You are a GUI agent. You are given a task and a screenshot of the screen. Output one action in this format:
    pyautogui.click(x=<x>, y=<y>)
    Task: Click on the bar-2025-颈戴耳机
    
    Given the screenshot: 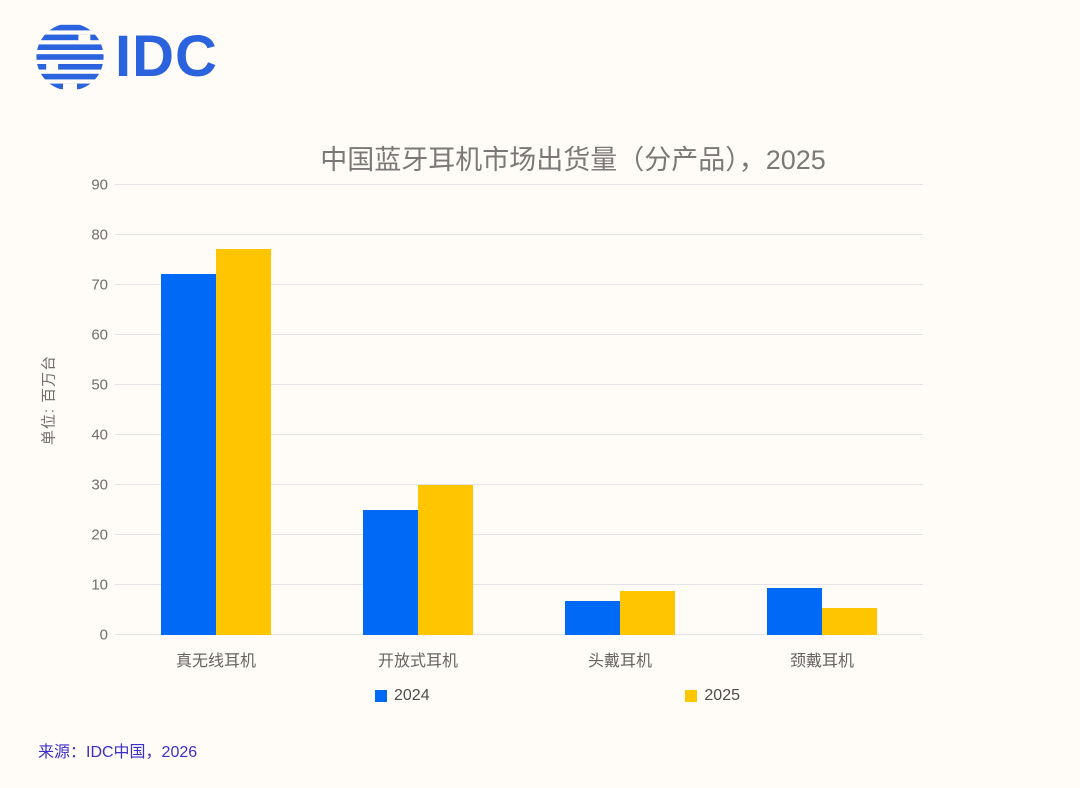 What is the action you would take?
    pyautogui.click(x=849, y=621)
    